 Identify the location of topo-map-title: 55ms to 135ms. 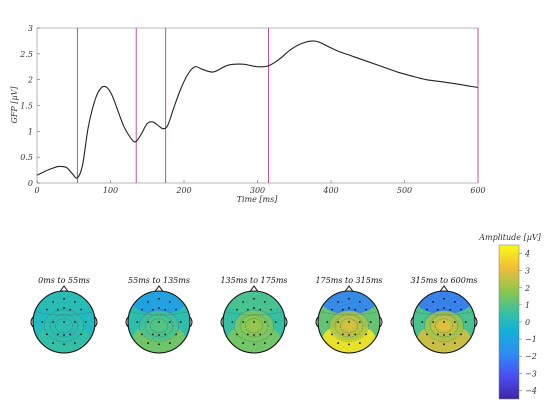
(159, 280).